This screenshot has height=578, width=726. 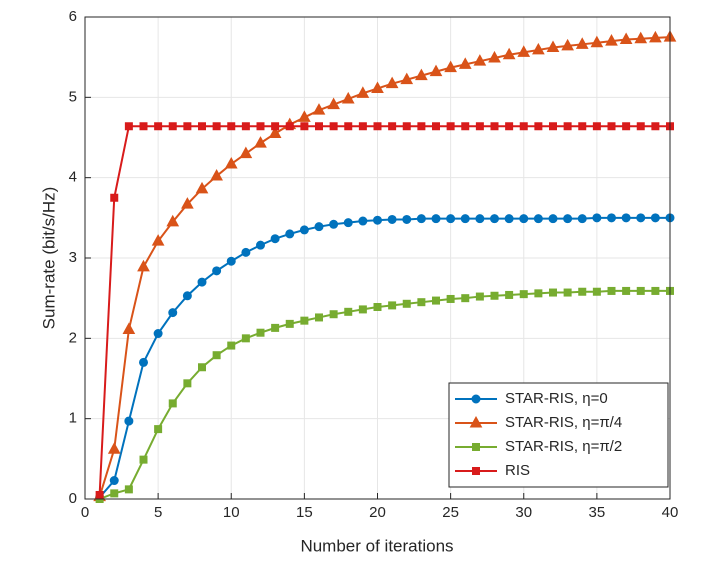 I want to click on y-tick-label: 0, so click(x=73, y=498).